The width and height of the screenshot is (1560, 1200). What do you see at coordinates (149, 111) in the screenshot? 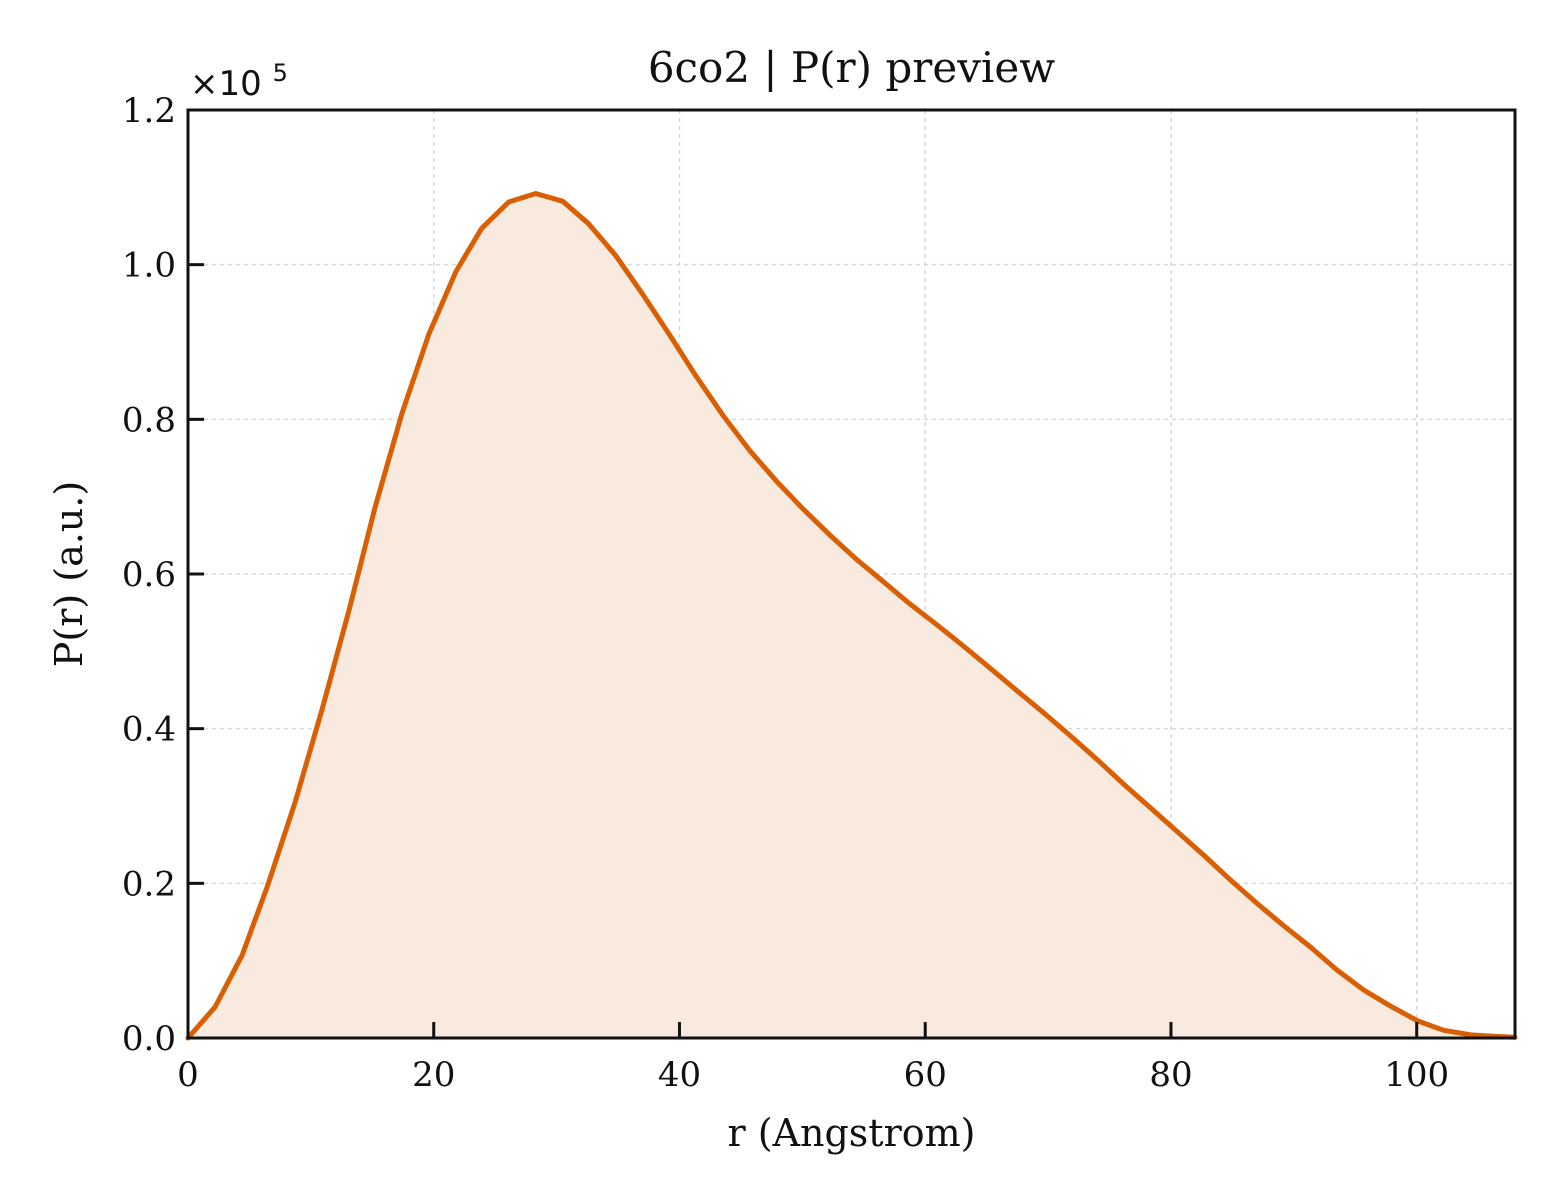
I see `y-tick-label: 1.2` at bounding box center [149, 111].